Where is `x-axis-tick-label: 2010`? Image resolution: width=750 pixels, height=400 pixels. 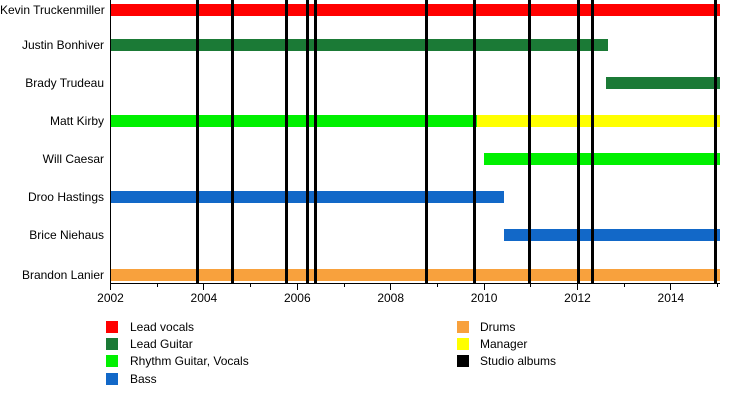 x-axis-tick-label: 2010 is located at coordinates (484, 298).